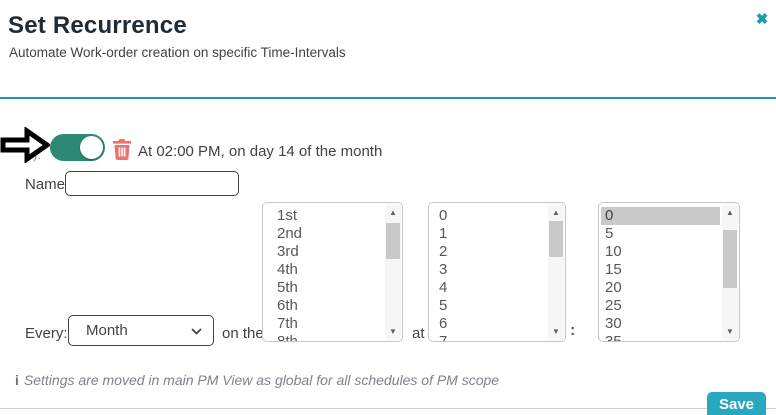 This screenshot has width=776, height=415. Describe the element at coordinates (669, 272) in the screenshot. I see `minute-listbox: 0 5 10 15 20 25 30 35 ▲ ▼` at that location.